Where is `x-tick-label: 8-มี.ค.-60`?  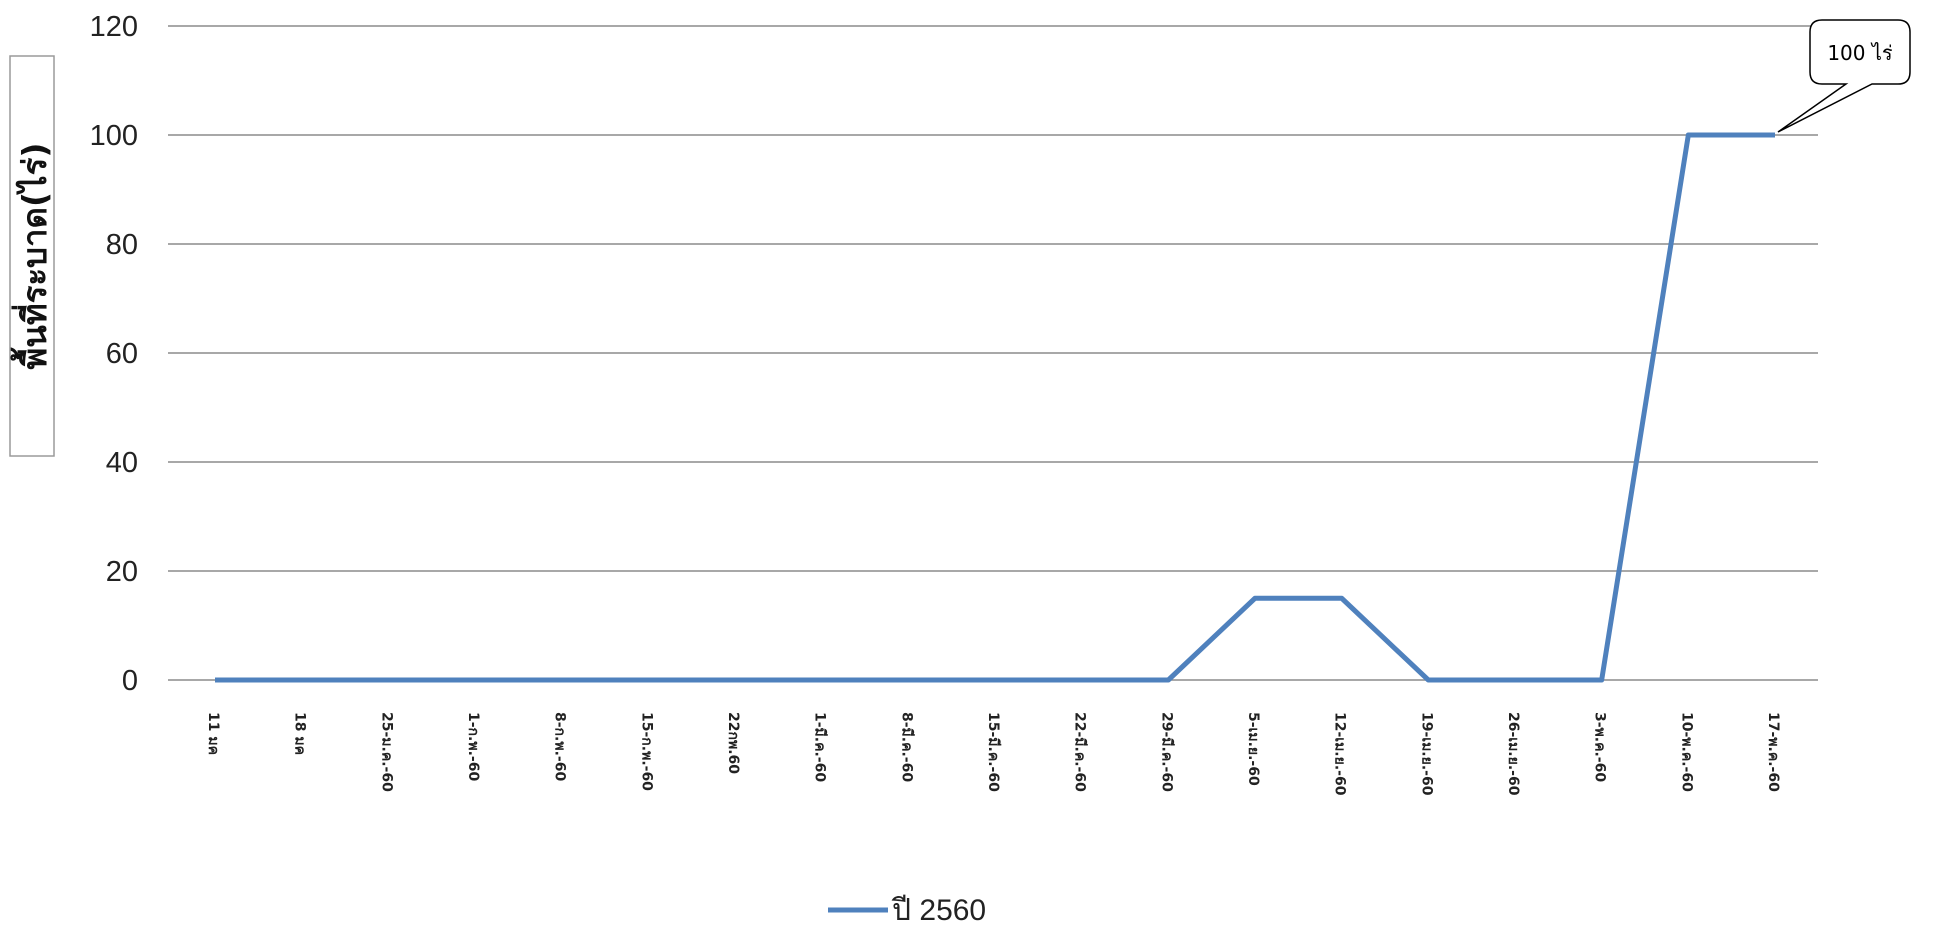 x-tick-label: 8-มี.ค.-60 is located at coordinates (906, 747).